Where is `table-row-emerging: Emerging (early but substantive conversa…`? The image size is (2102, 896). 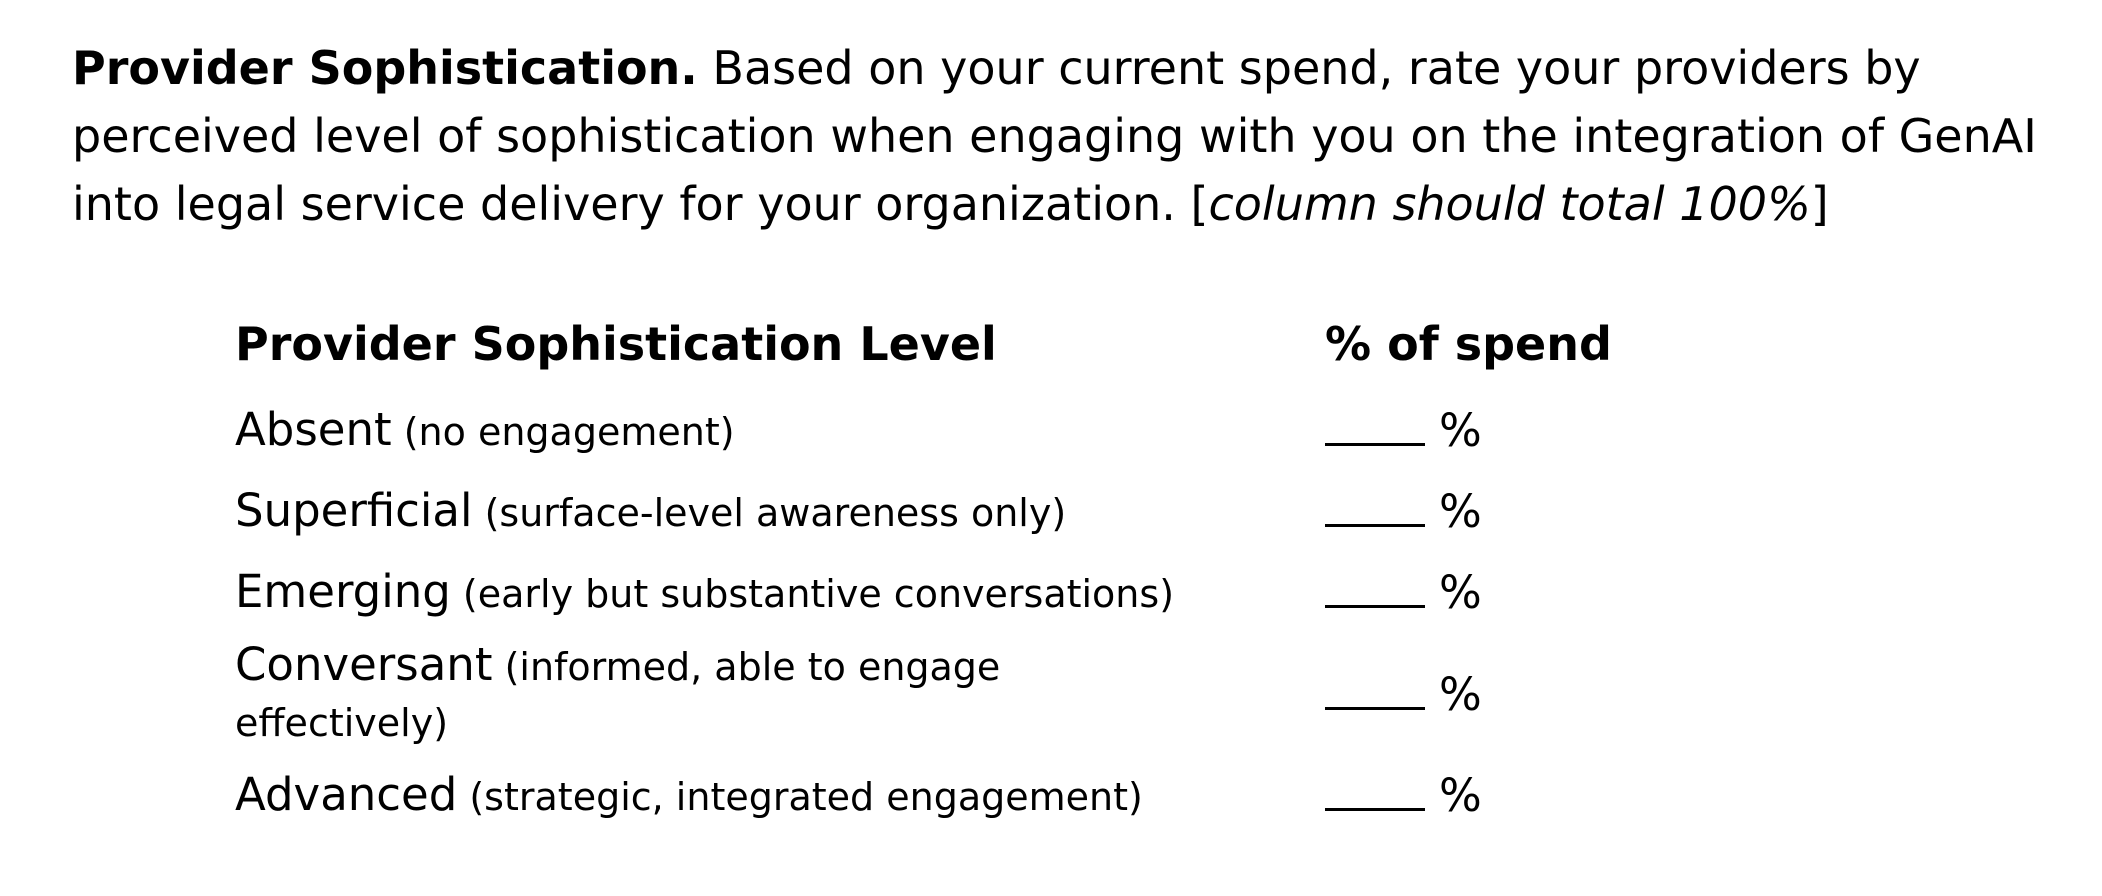
table-row-emerging: Emerging (early but substantive conversa… is located at coordinates (985, 592).